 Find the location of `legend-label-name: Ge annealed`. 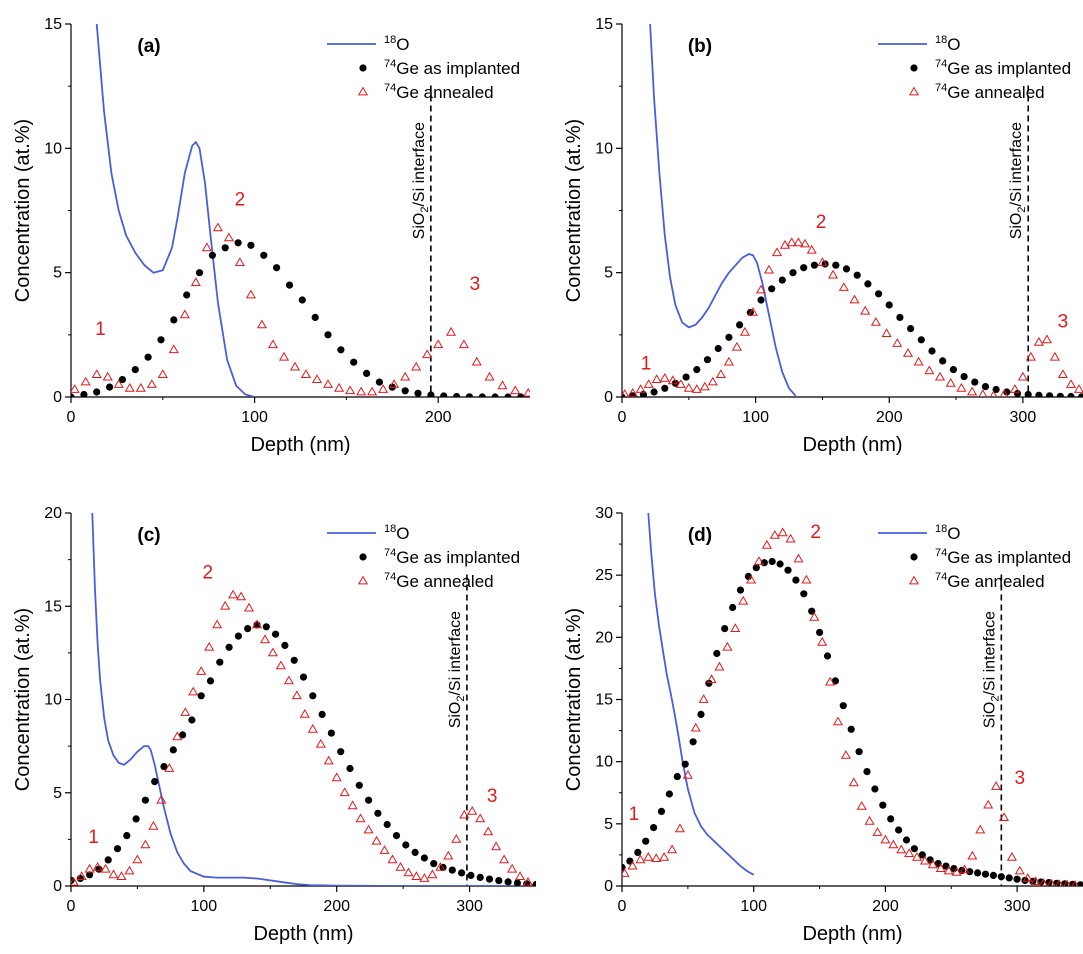

legend-label-name: Ge annealed is located at coordinates (995, 92).